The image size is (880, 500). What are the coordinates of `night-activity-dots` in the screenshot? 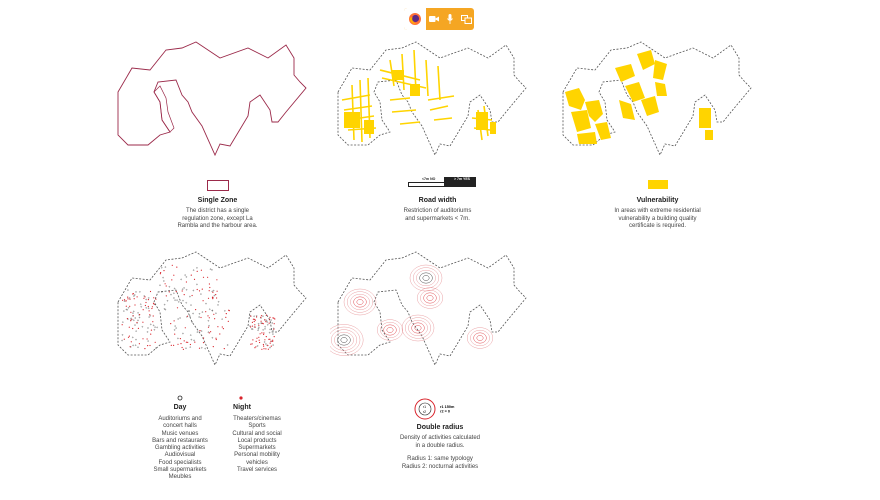 It's located at (198, 307).